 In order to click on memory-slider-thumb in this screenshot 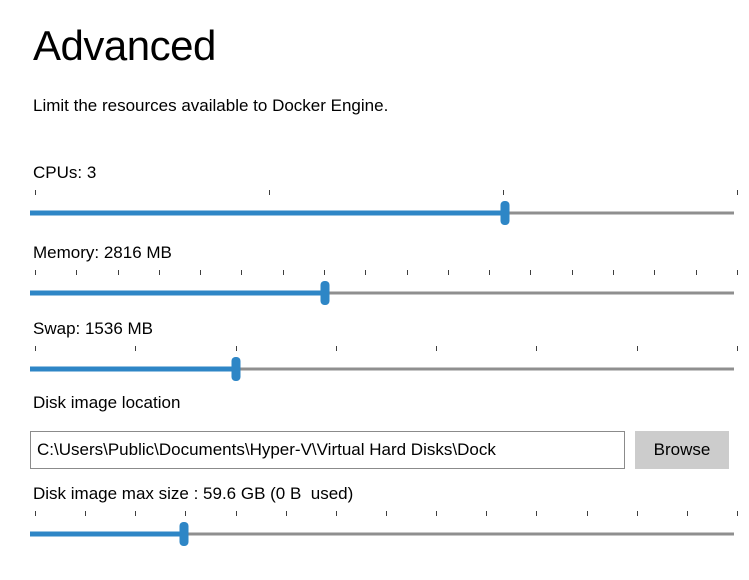, I will do `click(325, 293)`.